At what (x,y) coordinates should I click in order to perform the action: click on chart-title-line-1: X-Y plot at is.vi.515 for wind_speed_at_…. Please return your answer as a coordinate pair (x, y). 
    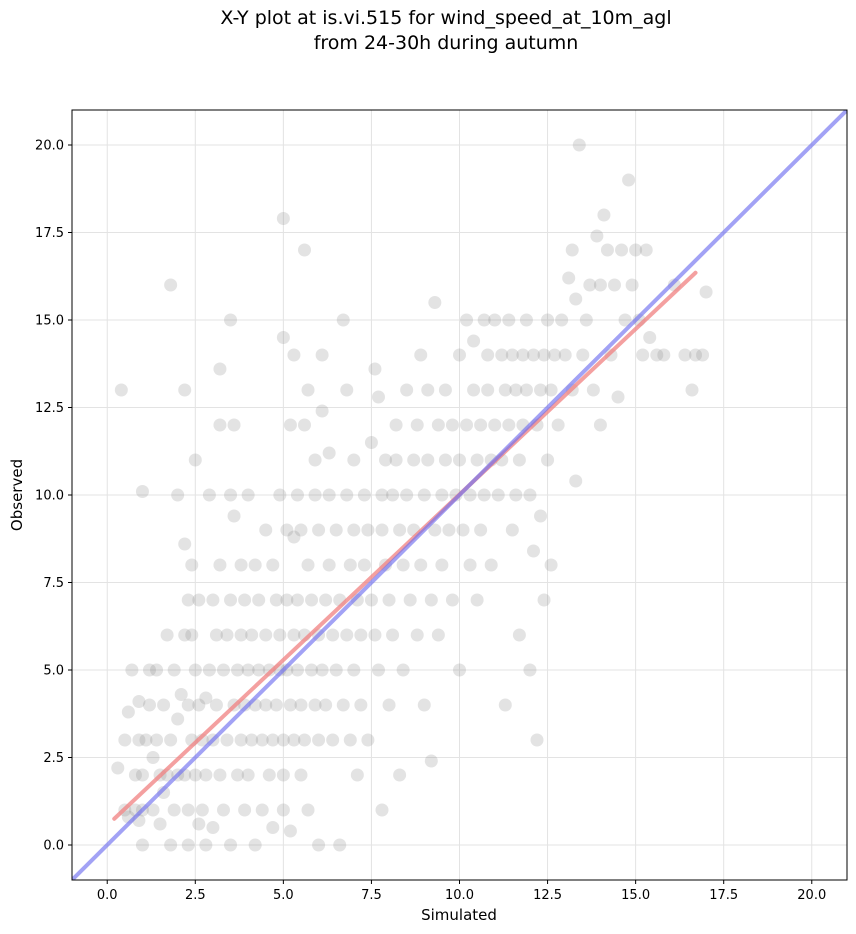
    Looking at the image, I should click on (445, 18).